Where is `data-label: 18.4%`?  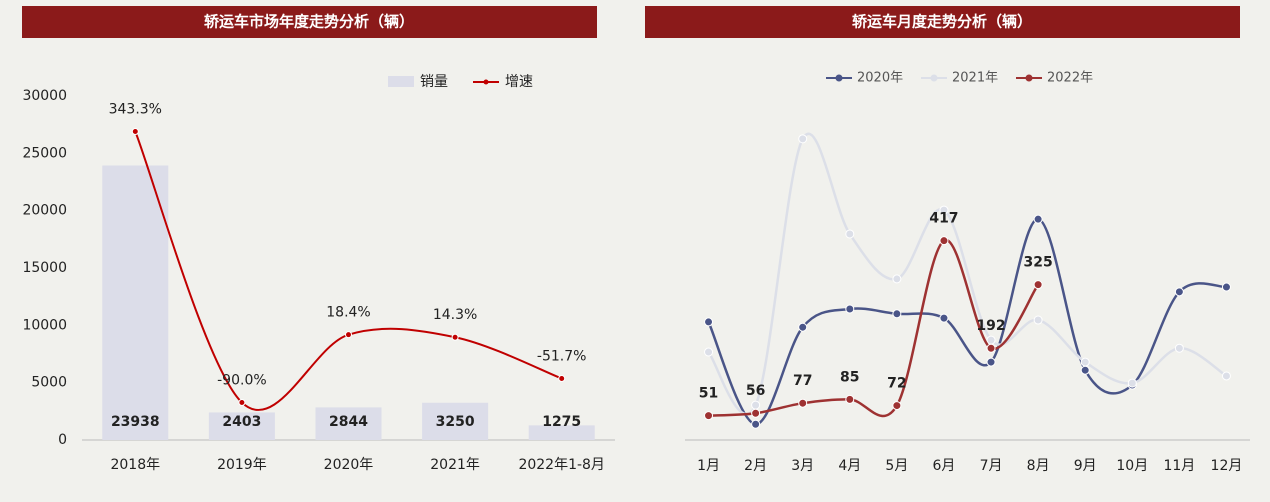 data-label: 18.4% is located at coordinates (348, 313).